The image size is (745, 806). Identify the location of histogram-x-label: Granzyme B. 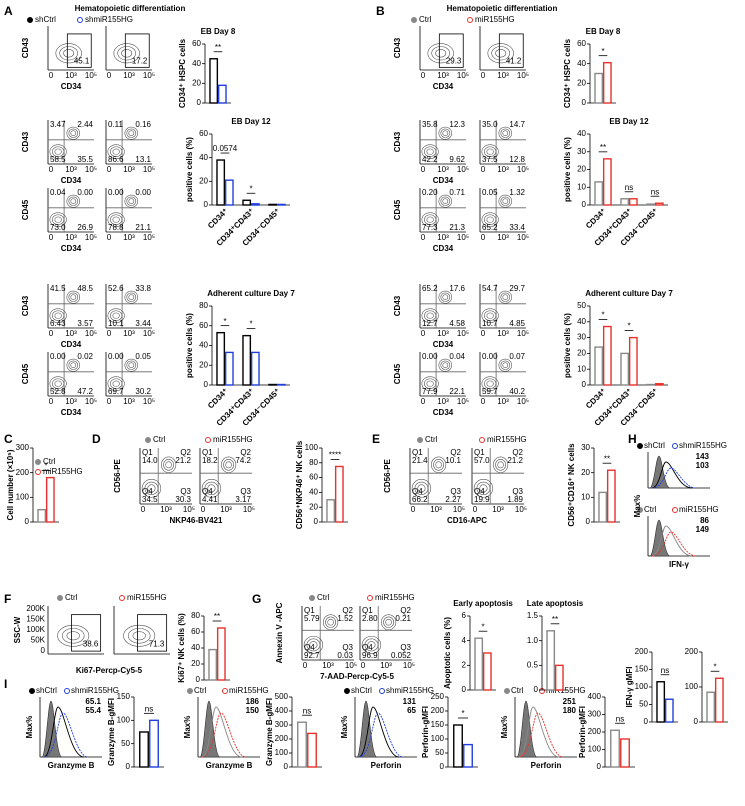
(229, 765).